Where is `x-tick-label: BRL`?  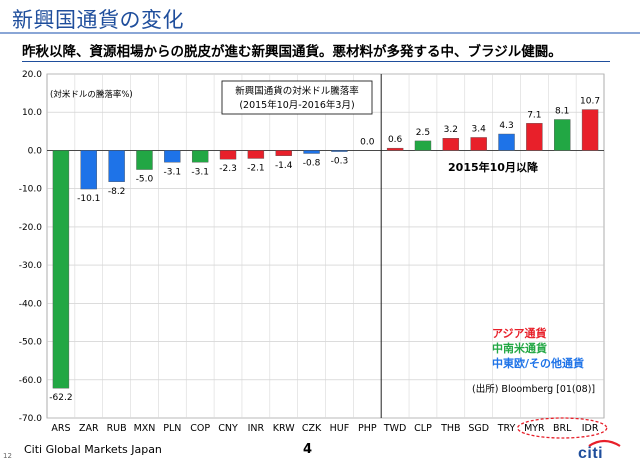 x-tick-label: BRL is located at coordinates (562, 428).